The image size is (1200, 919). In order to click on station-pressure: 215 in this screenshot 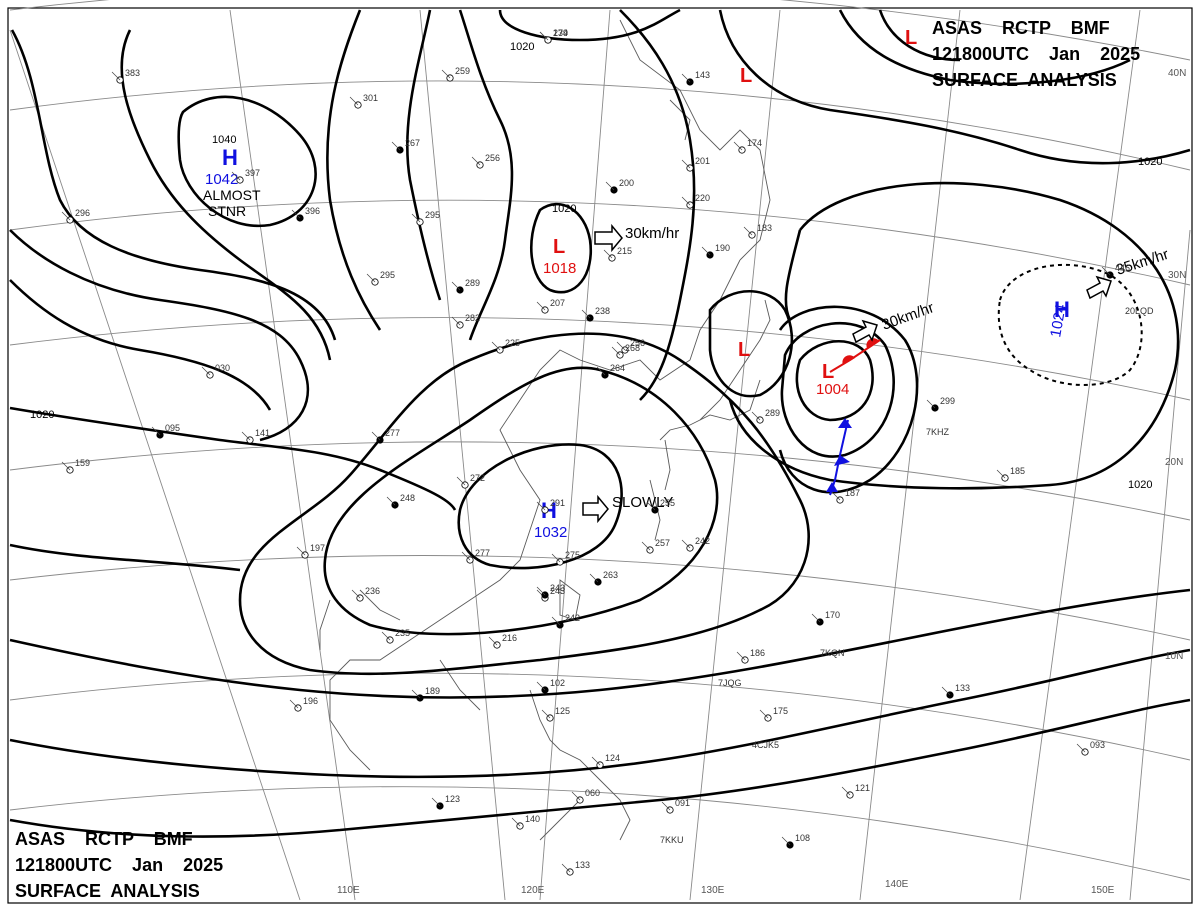, I will do `click(624, 251)`.